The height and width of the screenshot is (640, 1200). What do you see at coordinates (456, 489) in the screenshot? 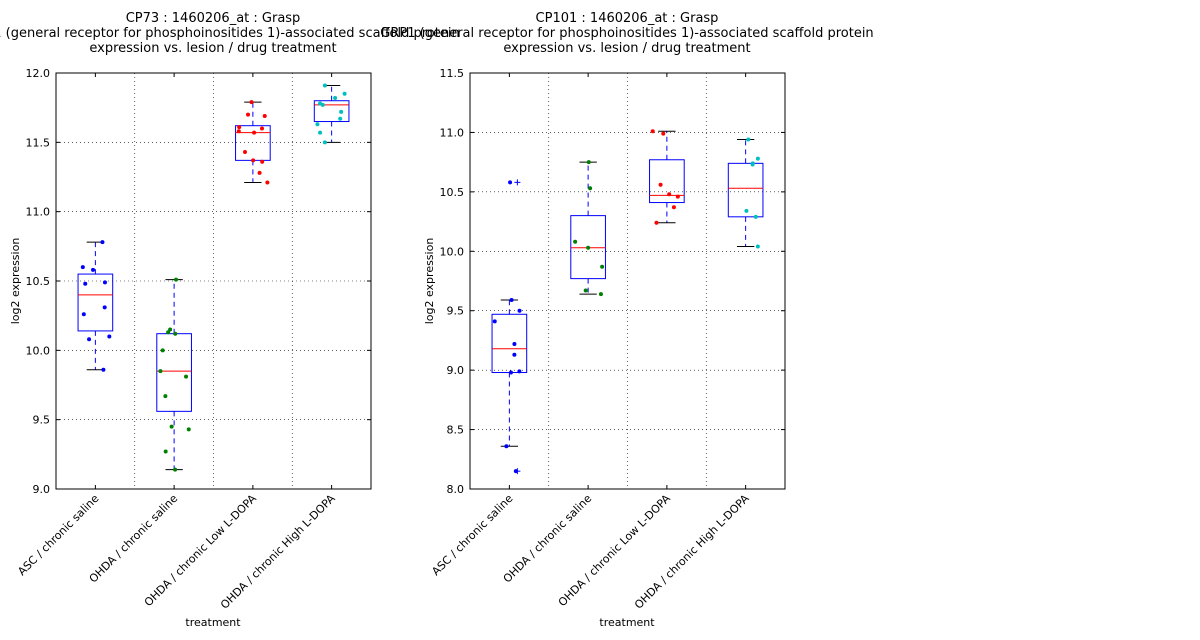
I see `y-tick-label: 8.0` at bounding box center [456, 489].